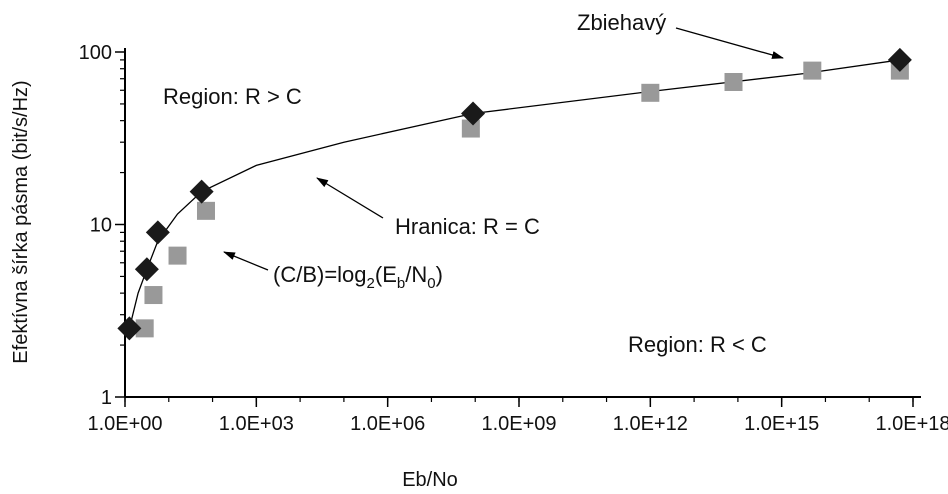 The image size is (948, 494). What do you see at coordinates (430, 480) in the screenshot?
I see `x-axis-title: Eb/No` at bounding box center [430, 480].